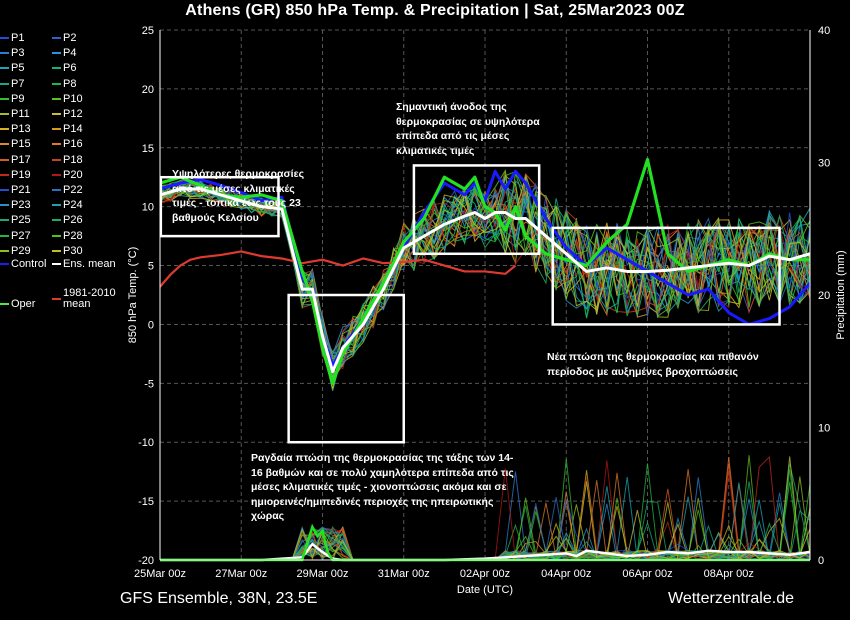  What do you see at coordinates (73, 235) in the screenshot?
I see `legend-label: P28` at bounding box center [73, 235].